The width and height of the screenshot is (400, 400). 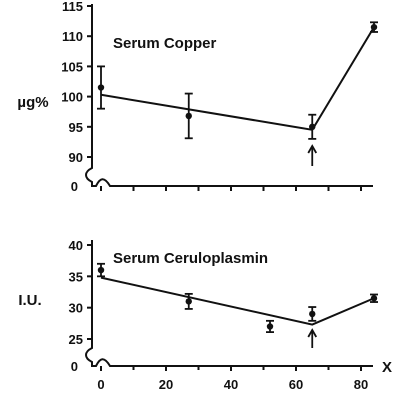 I want to click on copper-ytick-label: 100, so click(x=72, y=97).